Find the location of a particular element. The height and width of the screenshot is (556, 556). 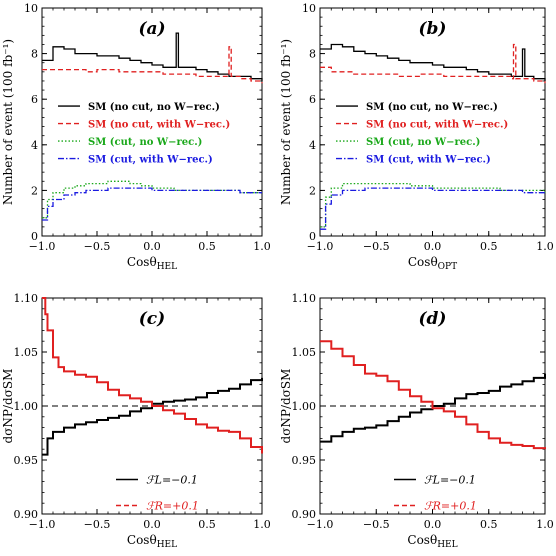

panel-label: (d) is located at coordinates (433, 319).